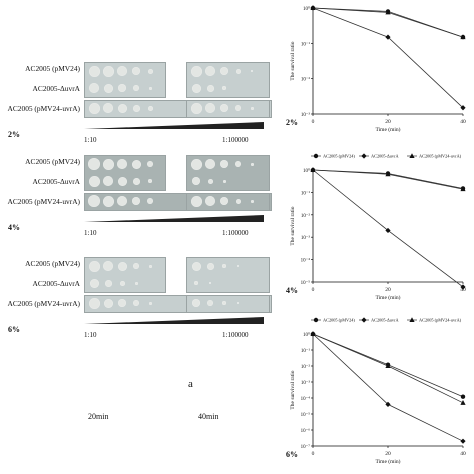 The width and height of the screenshot is (474, 474). I want to click on column-label-40min: 40min, so click(208, 416).